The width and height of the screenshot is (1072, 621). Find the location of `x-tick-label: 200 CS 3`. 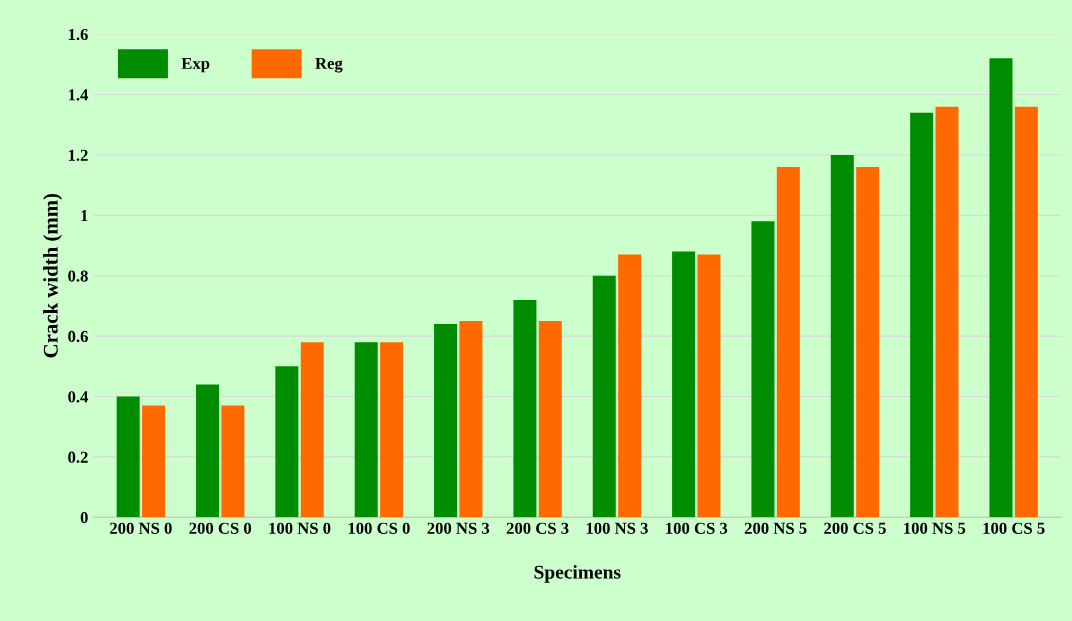

x-tick-label: 200 CS 3 is located at coordinates (537, 528).